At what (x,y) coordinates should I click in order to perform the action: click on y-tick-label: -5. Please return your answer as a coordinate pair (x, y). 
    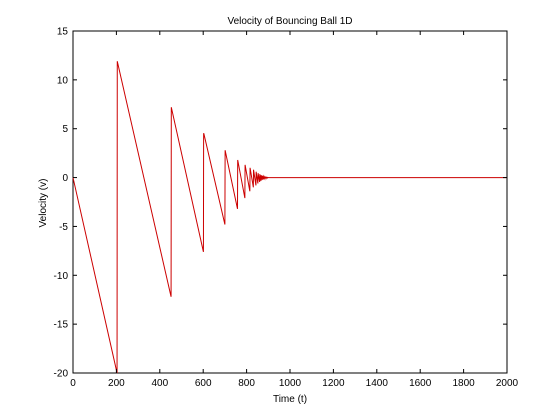
    Looking at the image, I should click on (63, 227).